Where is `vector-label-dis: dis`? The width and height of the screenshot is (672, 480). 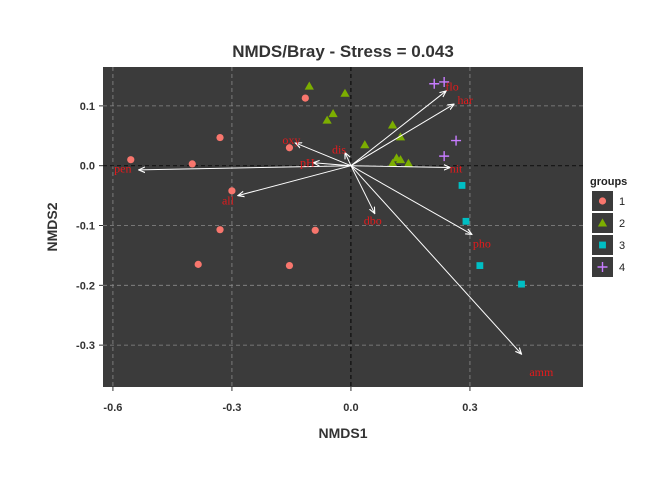
vector-label-dis: dis is located at coordinates (339, 150).